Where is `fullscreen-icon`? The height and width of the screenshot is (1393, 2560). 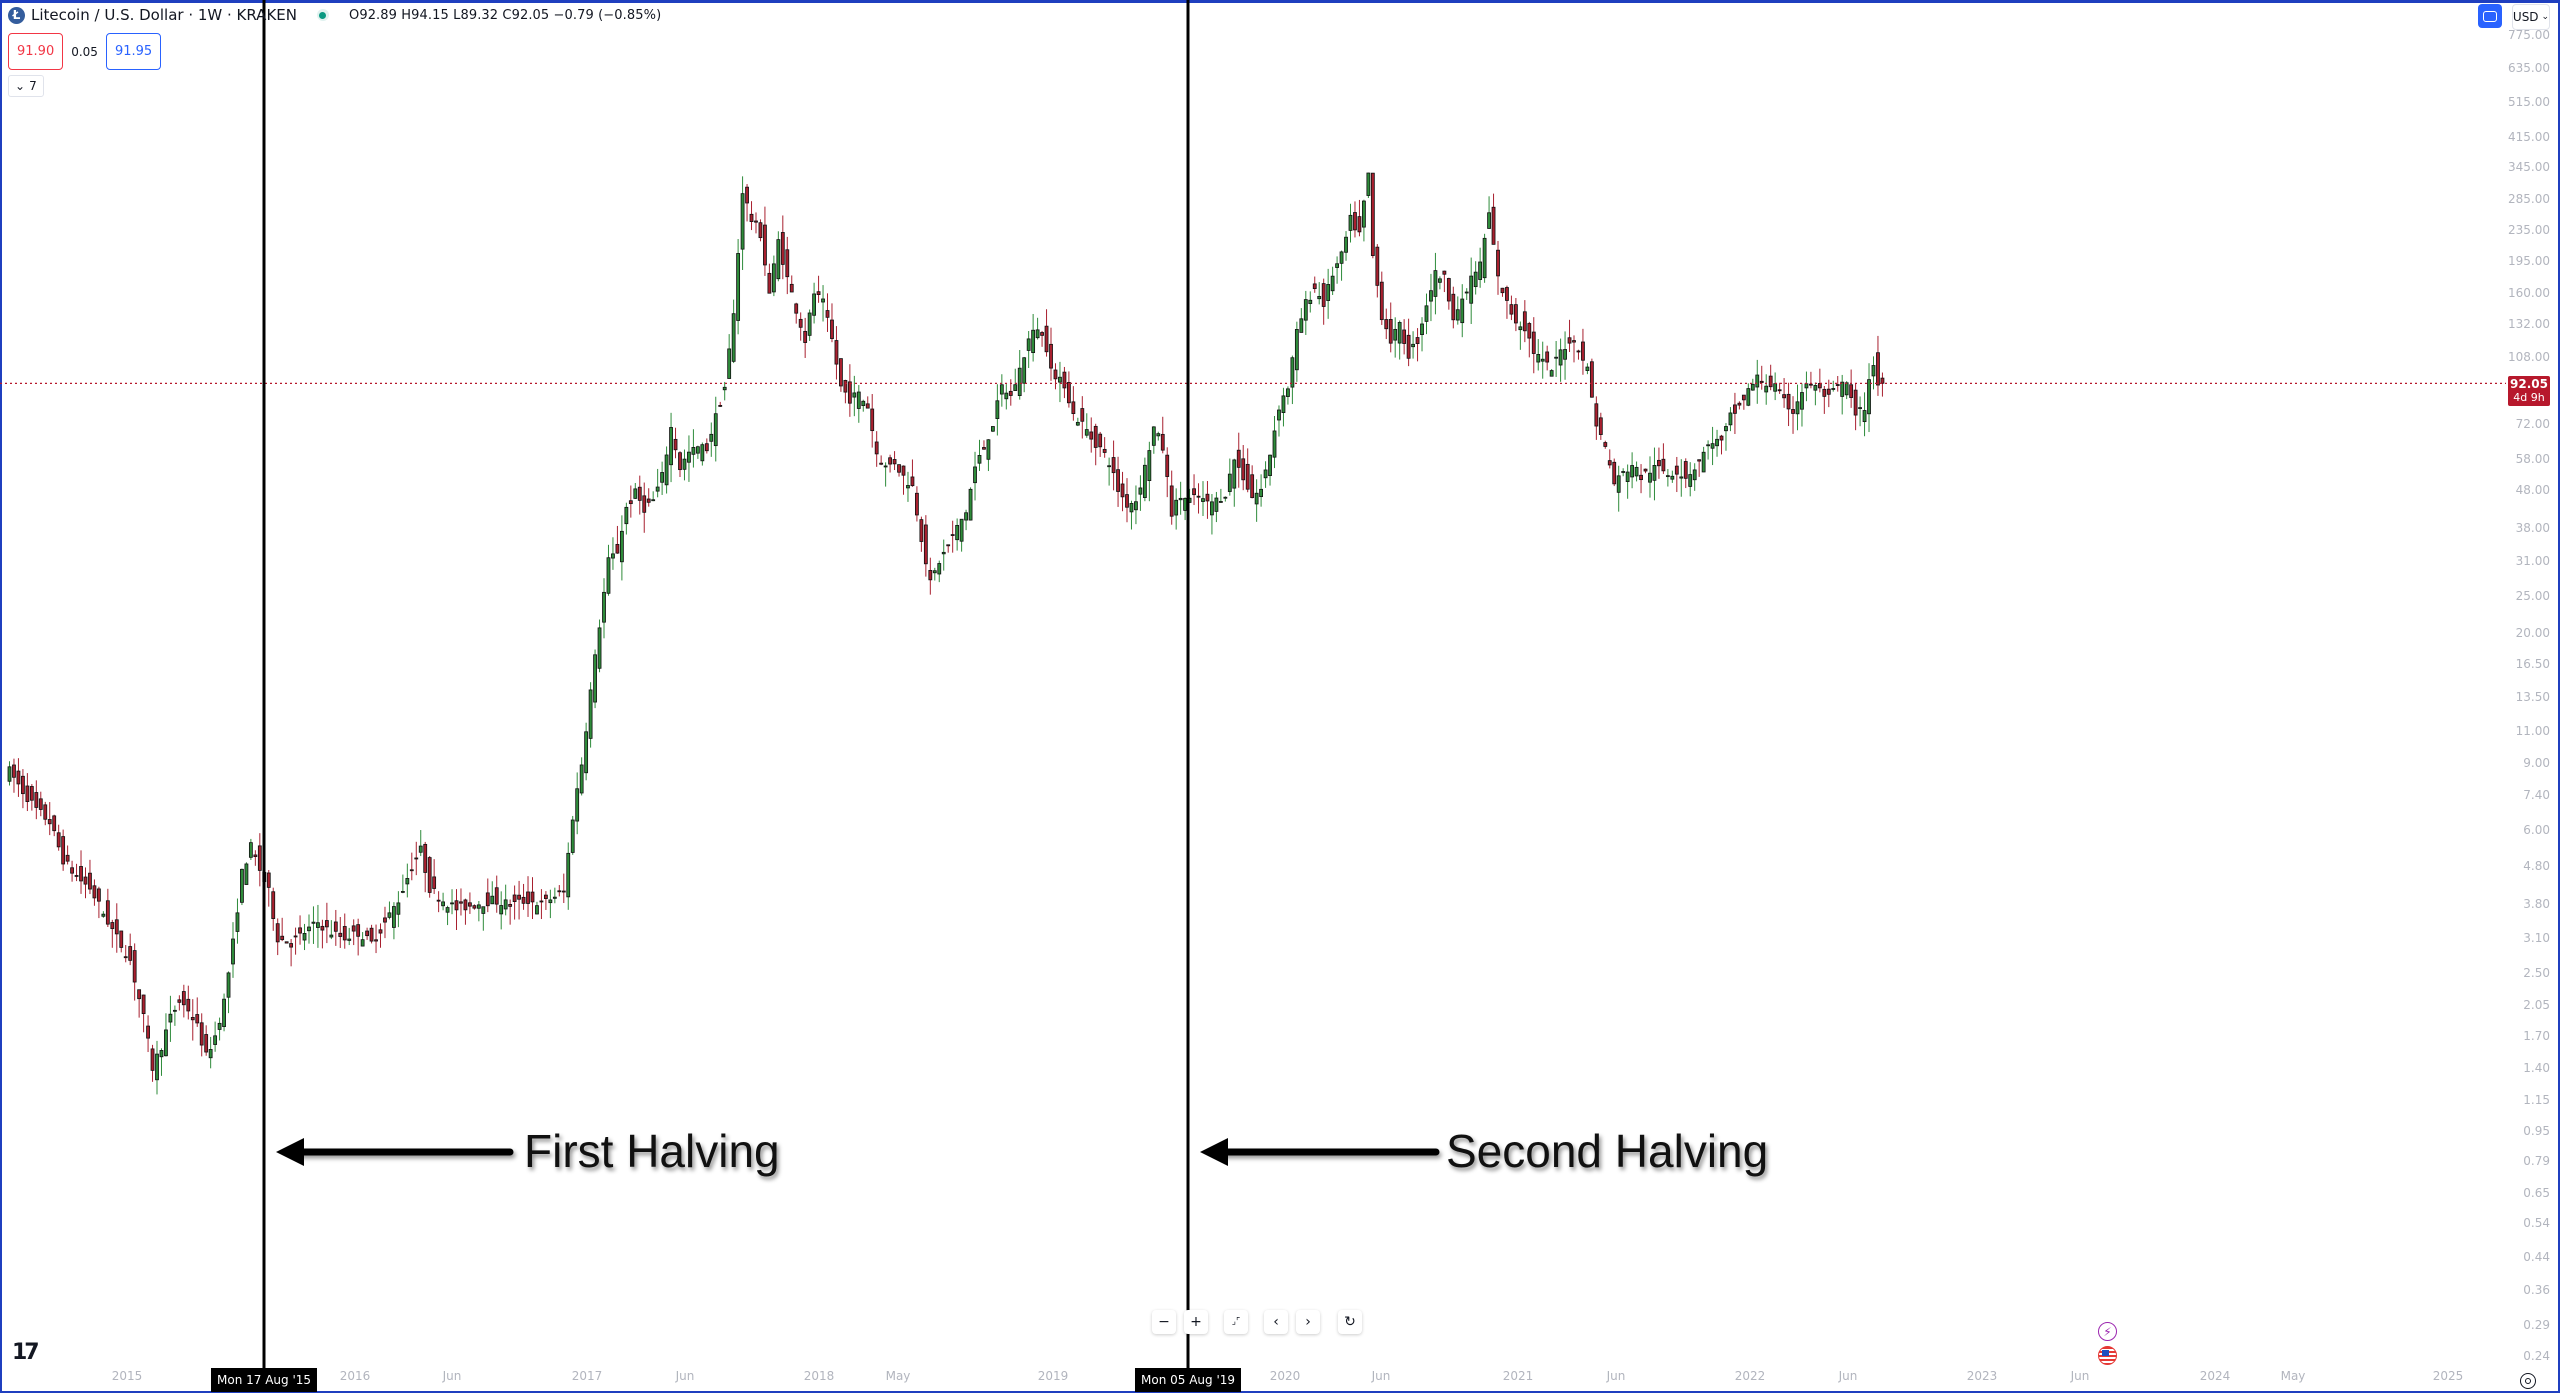
fullscreen-icon is located at coordinates (2490, 16).